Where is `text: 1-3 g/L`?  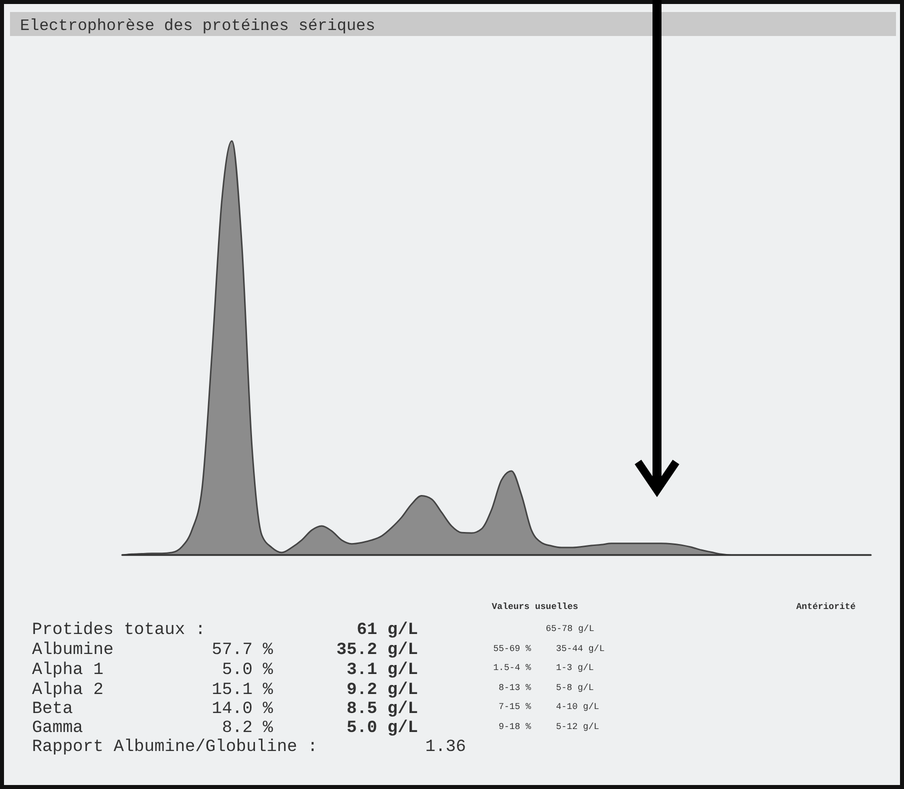 text: 1-3 g/L is located at coordinates (575, 668).